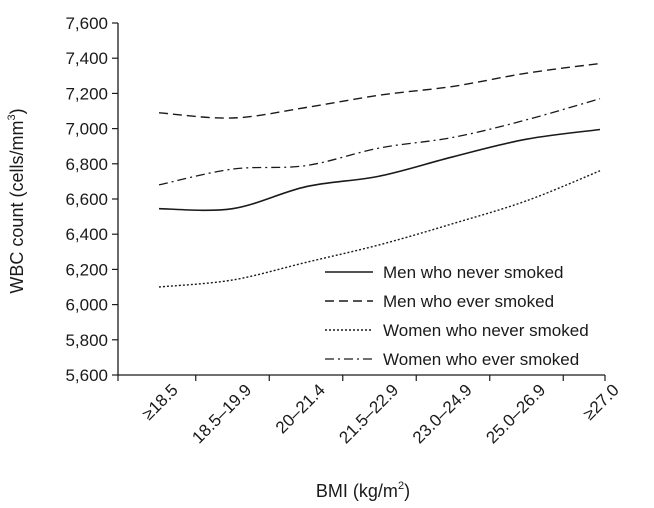 Image resolution: width=654 pixels, height=508 pixels. What do you see at coordinates (468, 301) in the screenshot?
I see `legend-label-men-who-ever-smoked: Men who ever smoked` at bounding box center [468, 301].